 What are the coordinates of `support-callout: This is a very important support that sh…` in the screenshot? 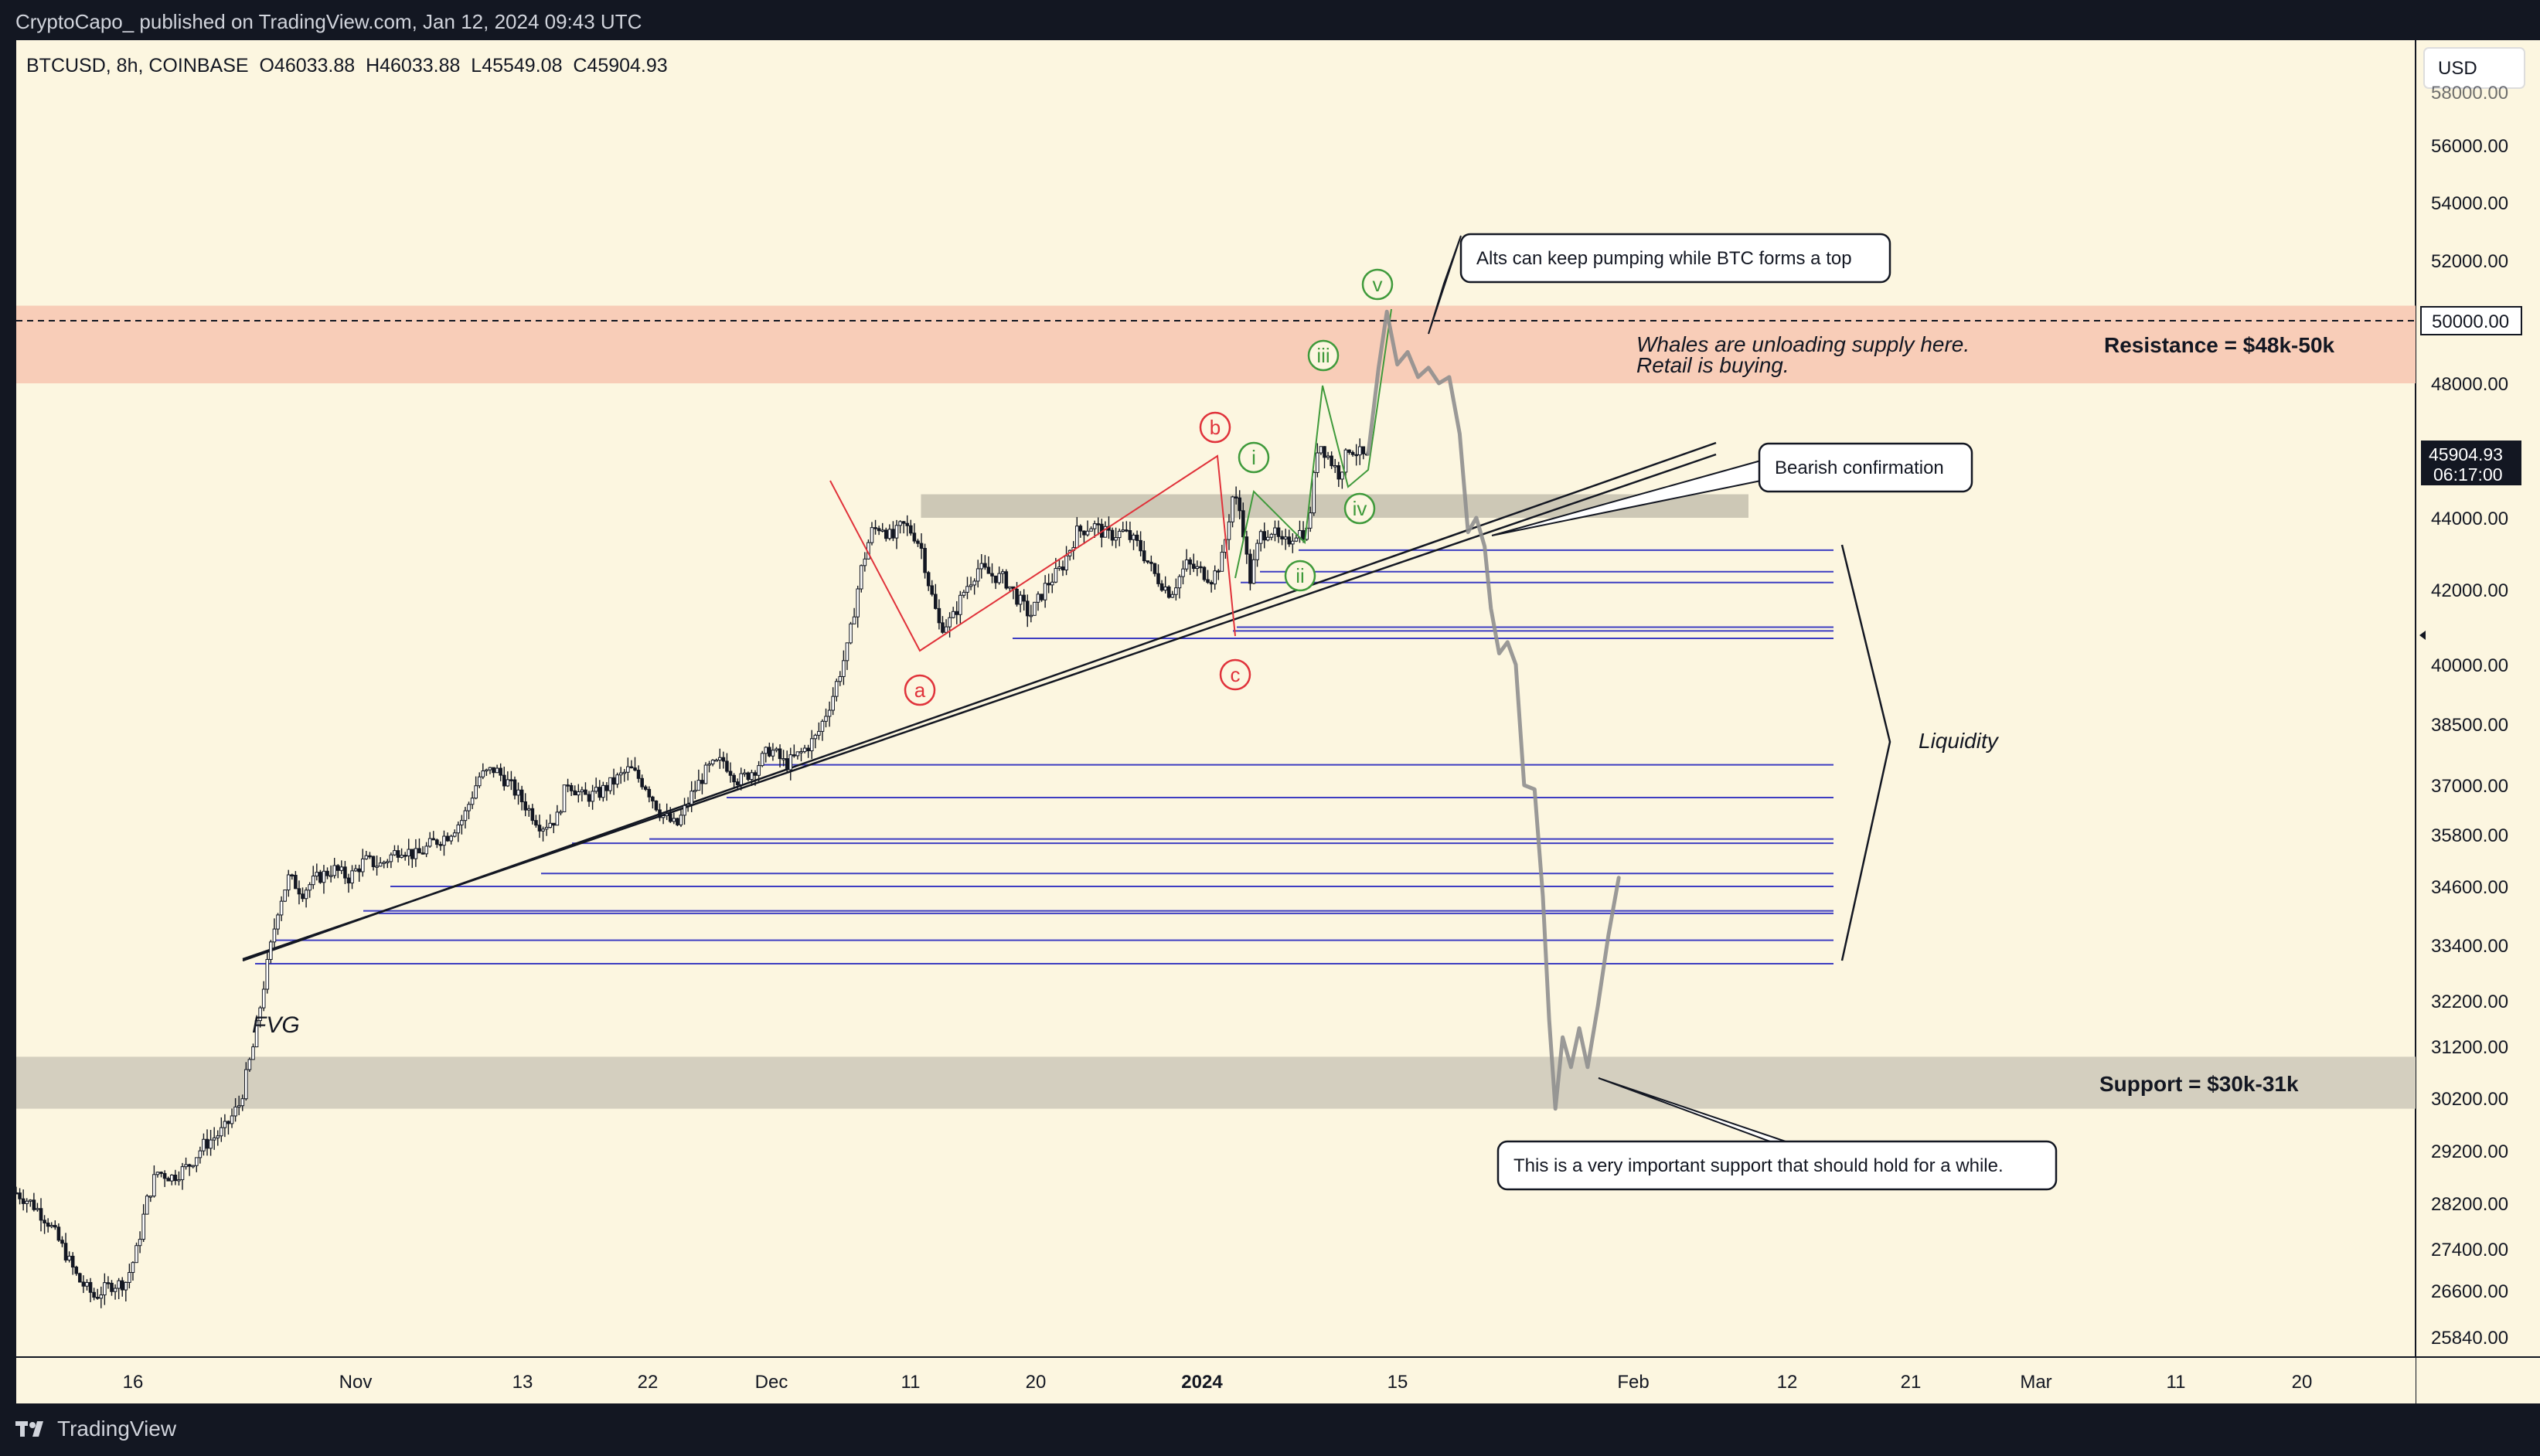 It's located at (1777, 1134).